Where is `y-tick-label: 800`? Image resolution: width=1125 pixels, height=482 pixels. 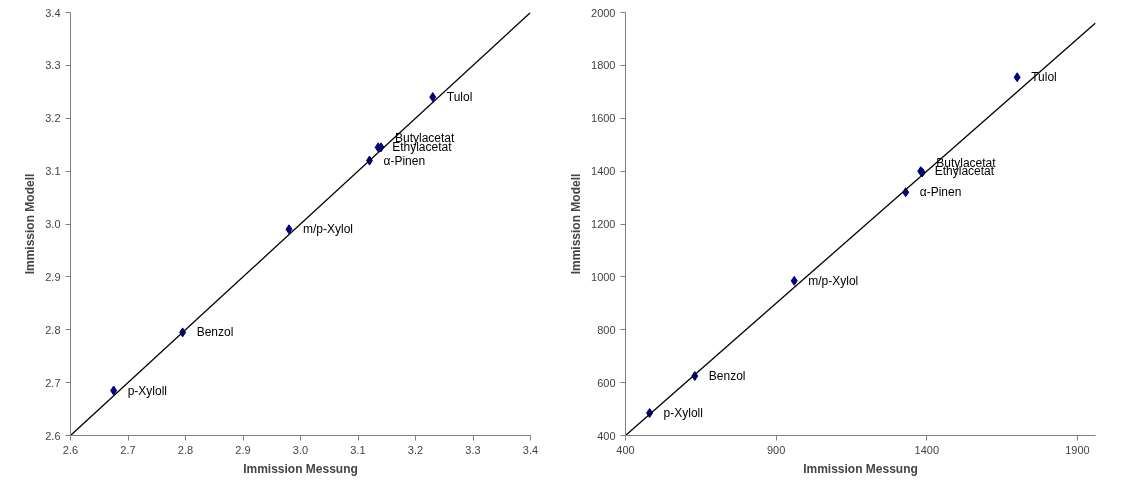
y-tick-label: 800 is located at coordinates (606, 329).